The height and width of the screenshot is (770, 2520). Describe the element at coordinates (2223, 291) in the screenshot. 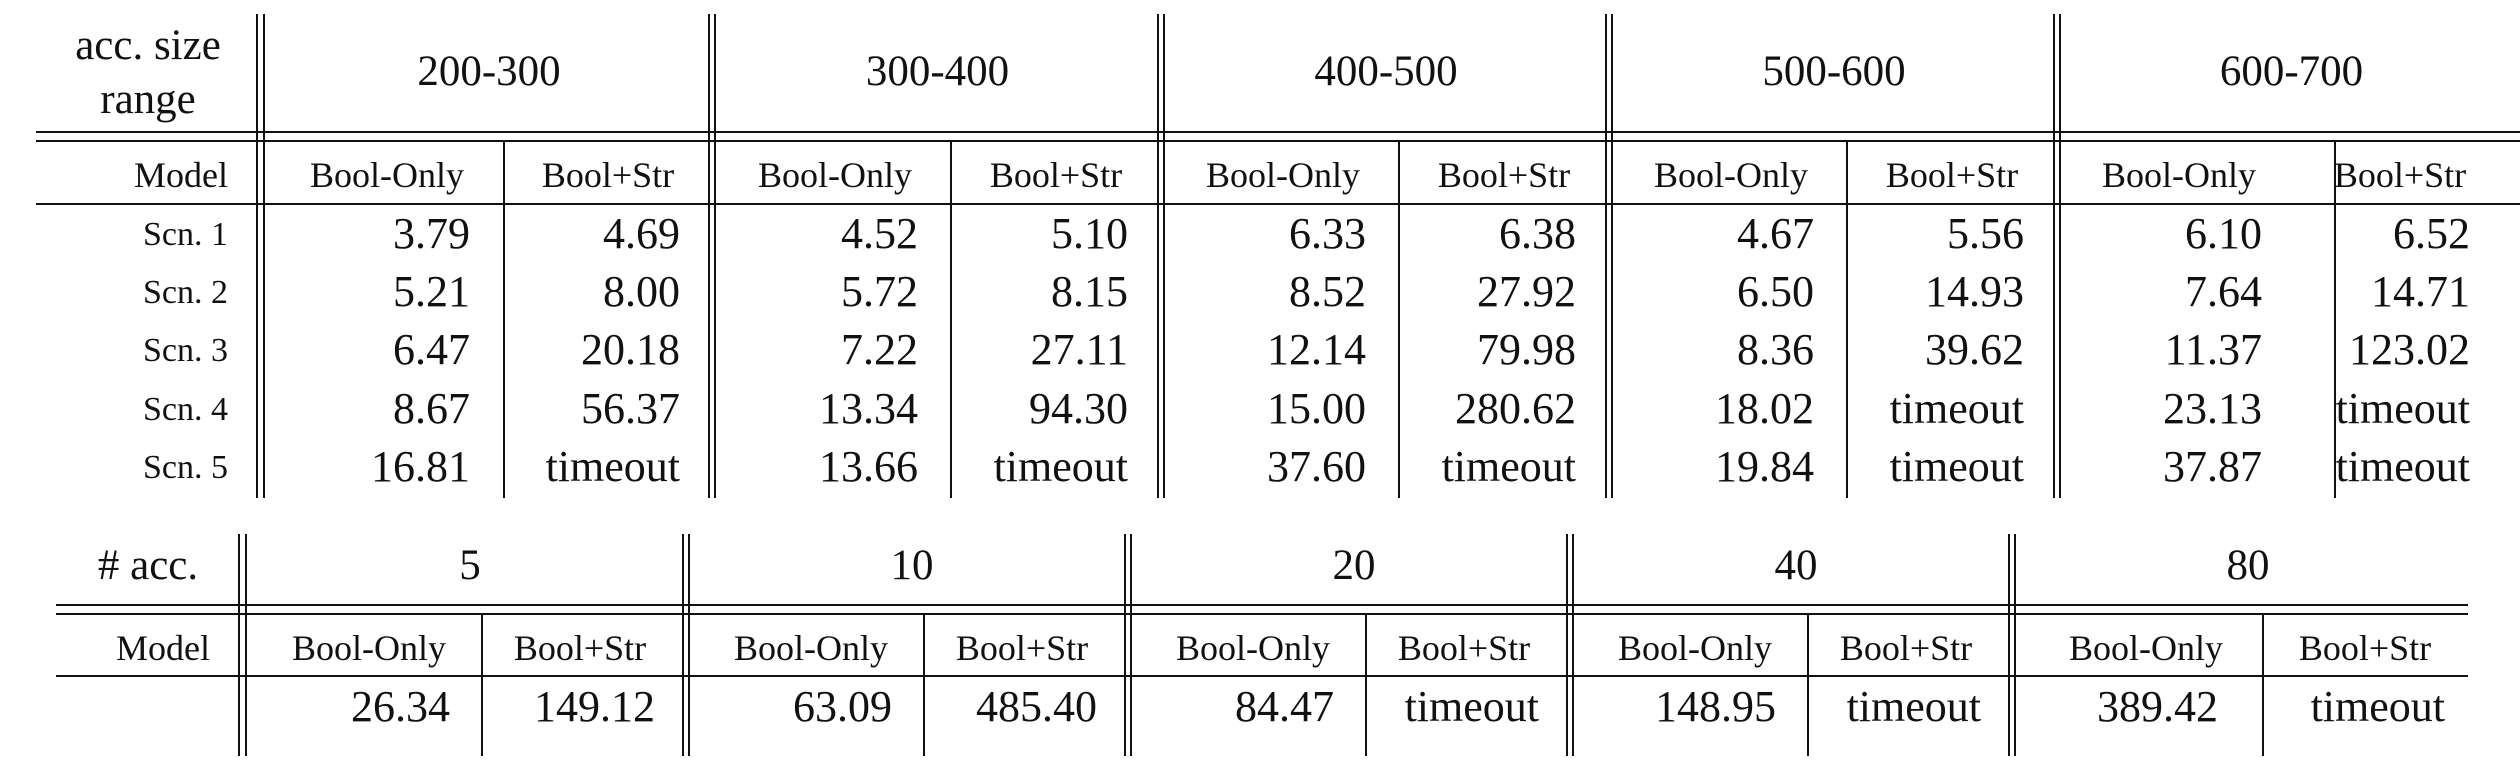

I see `table-cell: 7.64` at that location.